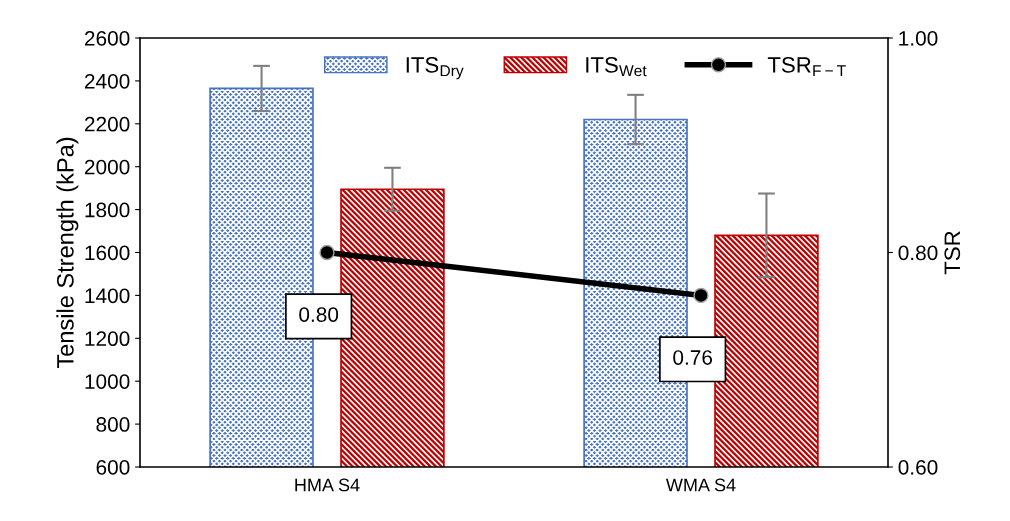  Describe the element at coordinates (107, 381) in the screenshot. I see `y-tick-label: 1000` at that location.